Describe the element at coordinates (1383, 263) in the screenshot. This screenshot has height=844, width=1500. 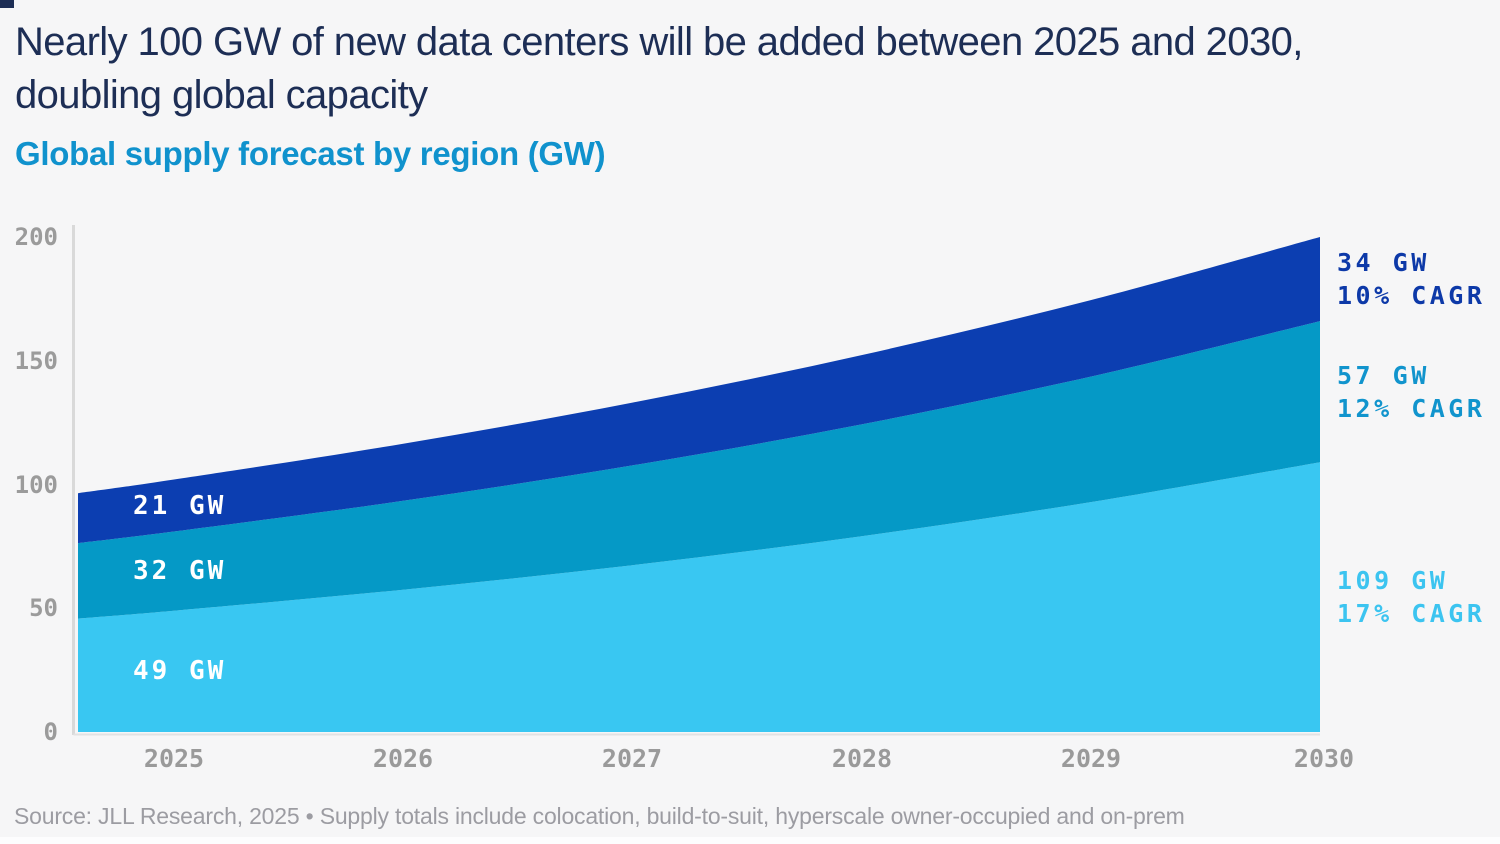
I see `series-end-label-layer-top-line: 34 GW` at that location.